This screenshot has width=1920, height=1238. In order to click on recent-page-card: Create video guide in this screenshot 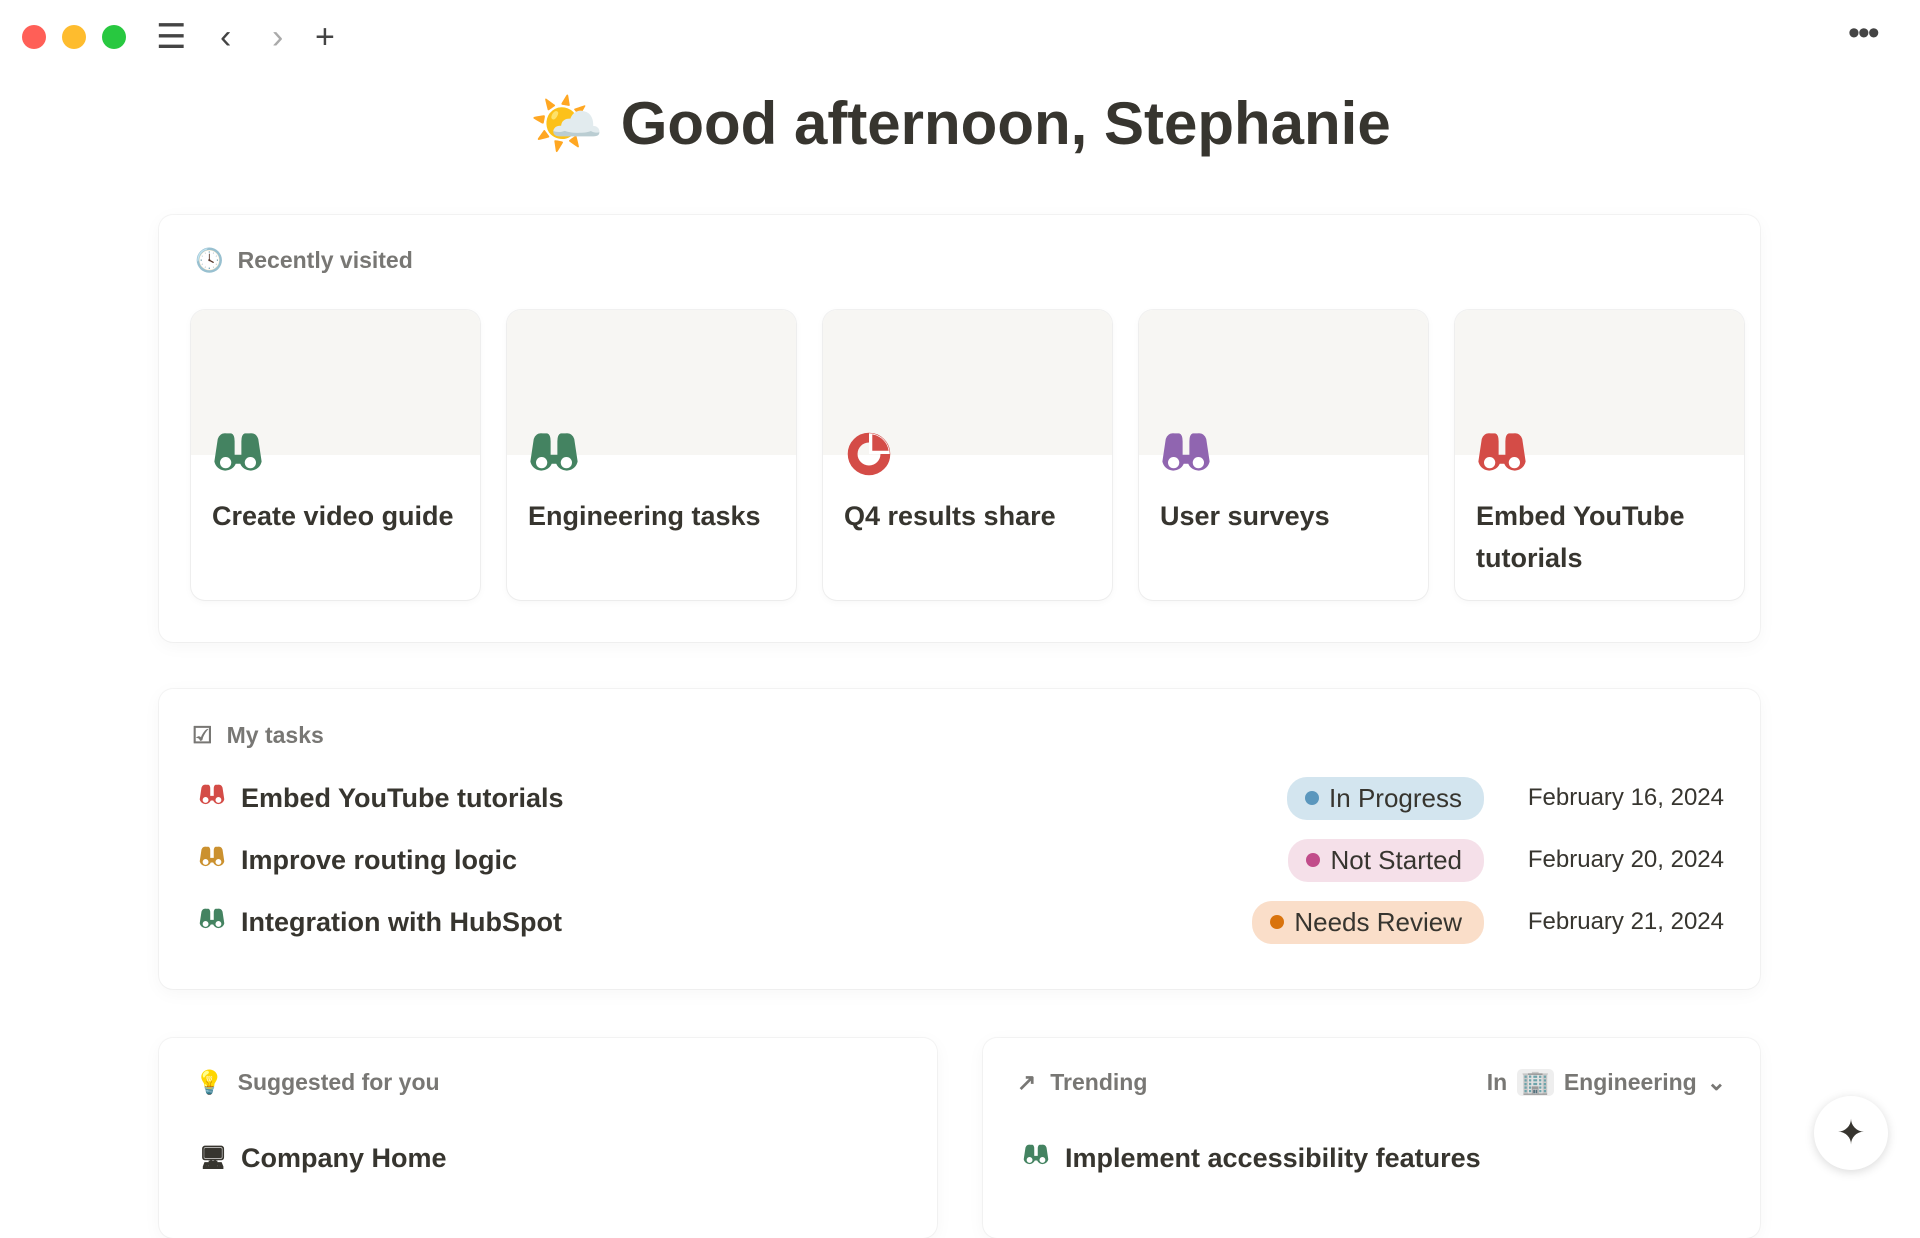, I will do `click(335, 455)`.